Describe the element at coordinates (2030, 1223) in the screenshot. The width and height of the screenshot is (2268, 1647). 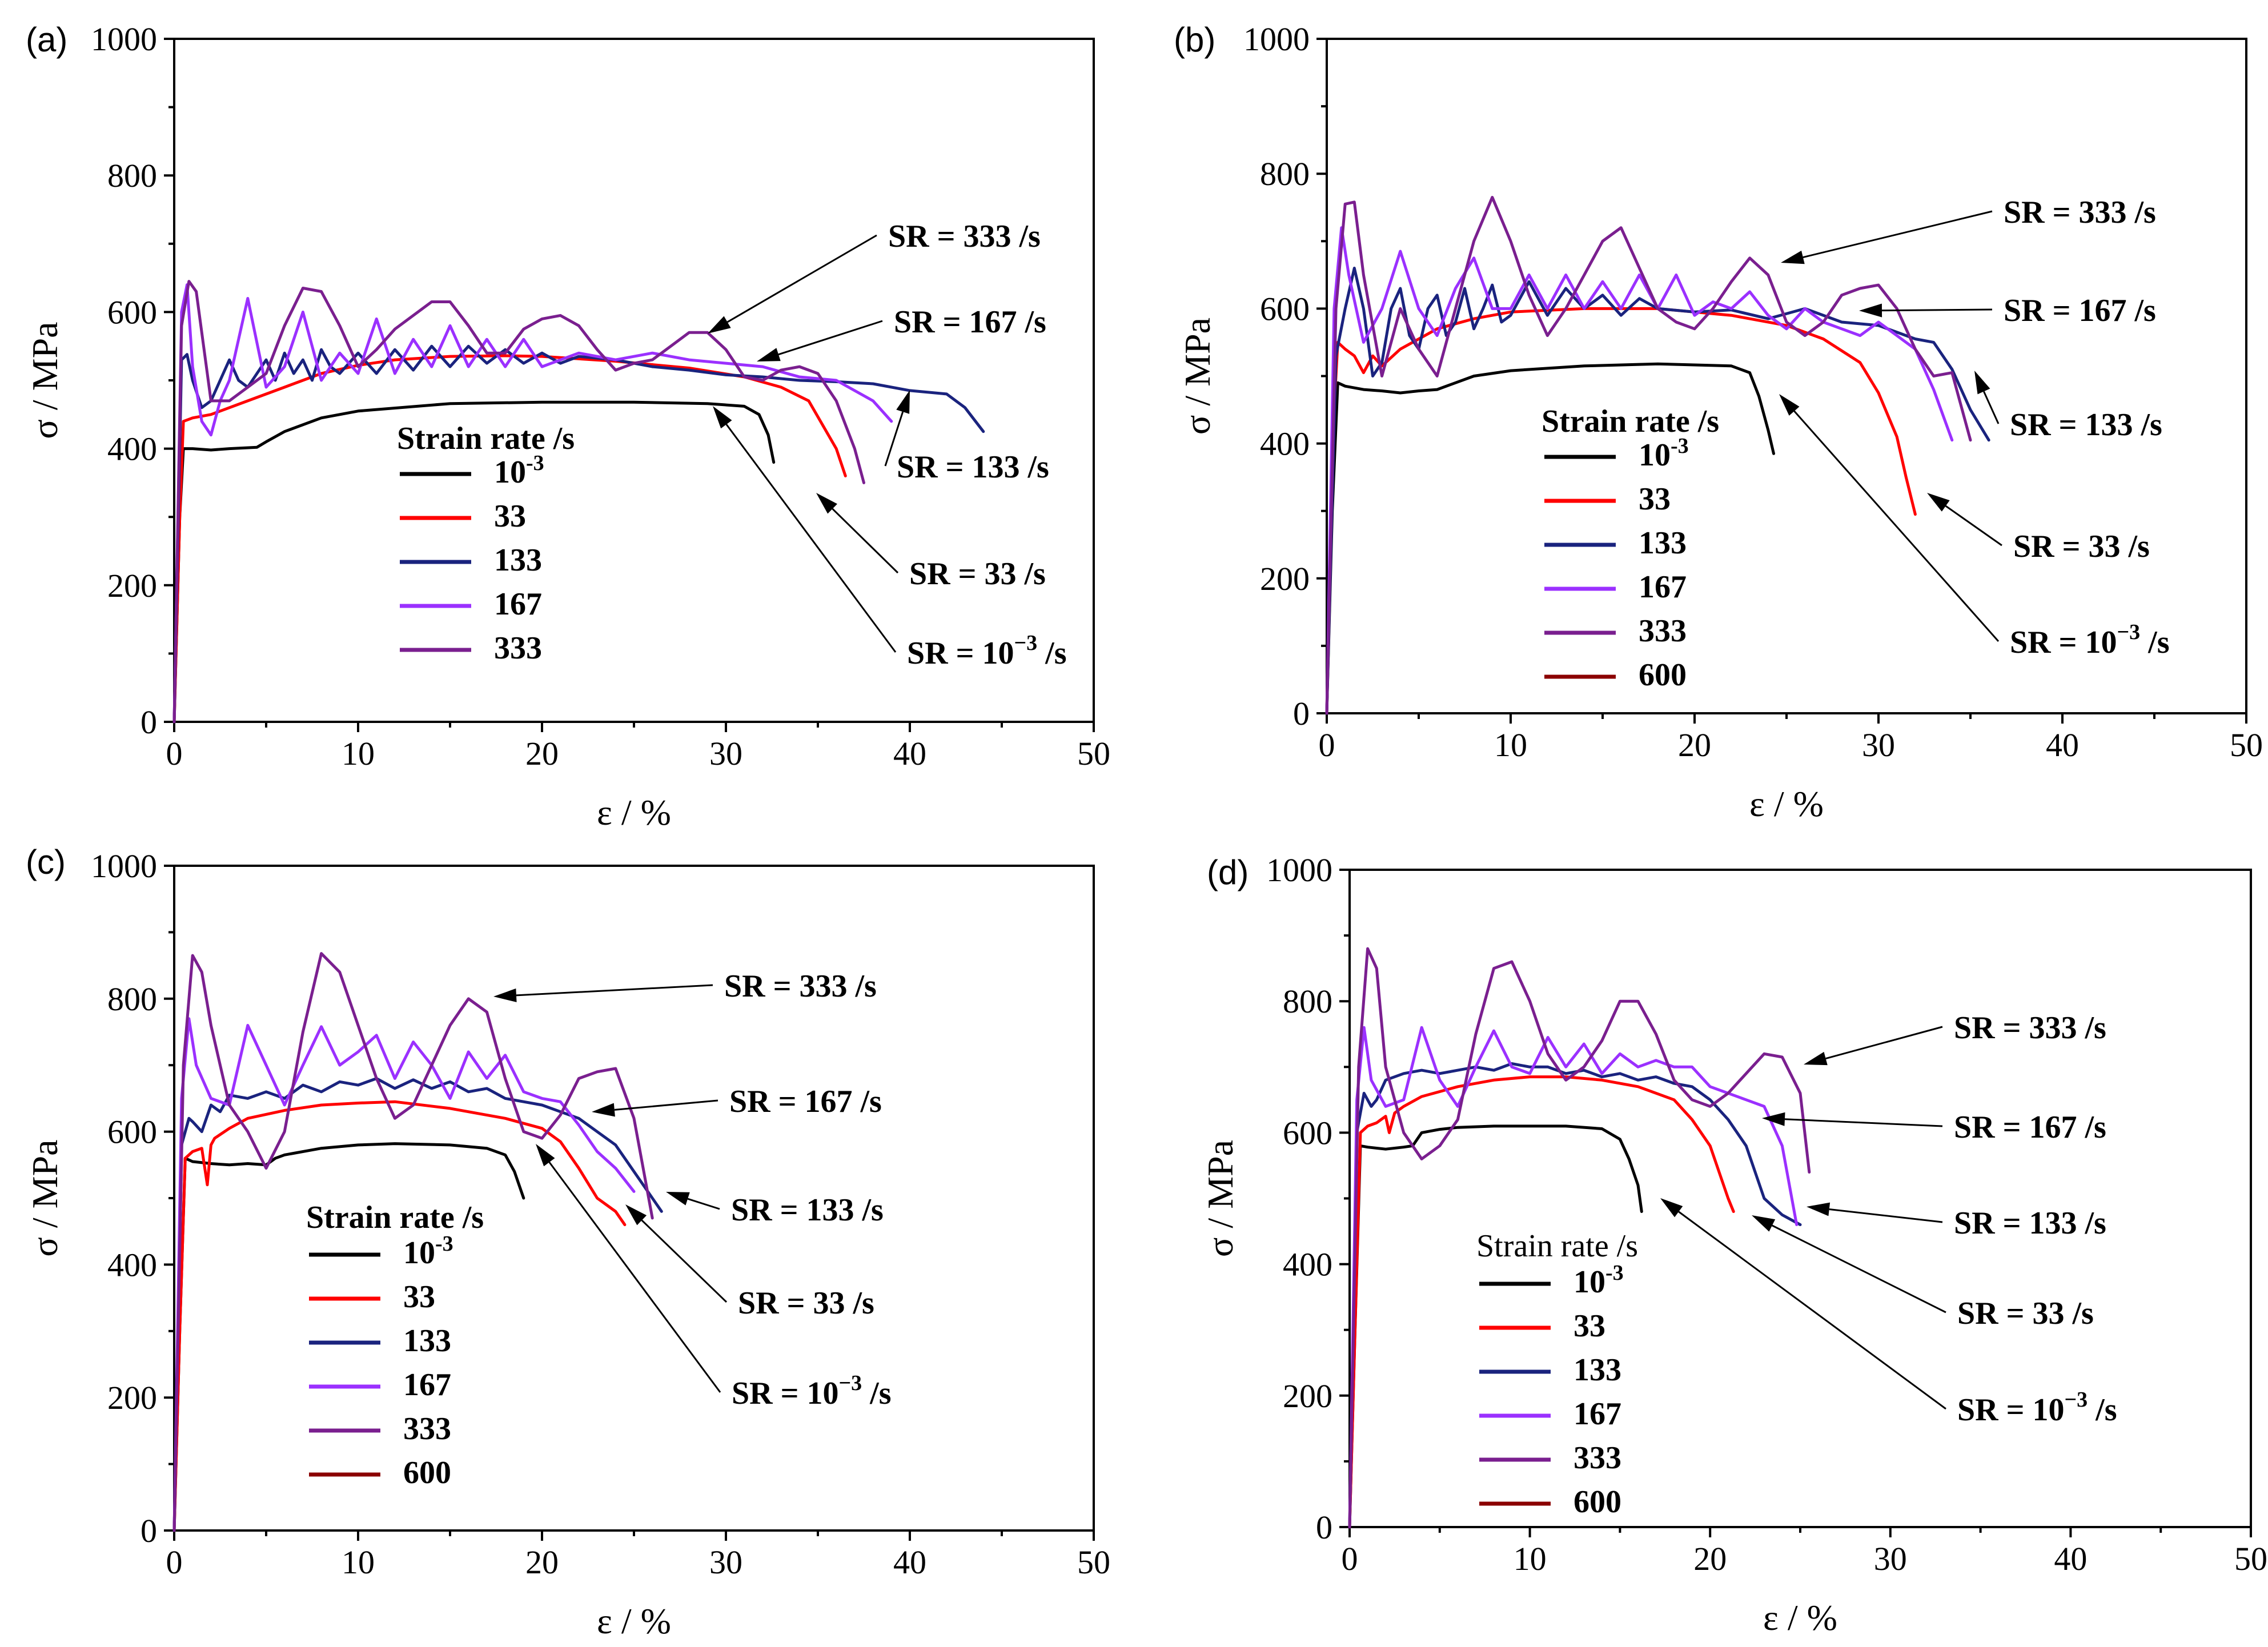
I see `annotation-label: SR = 133 /s` at that location.